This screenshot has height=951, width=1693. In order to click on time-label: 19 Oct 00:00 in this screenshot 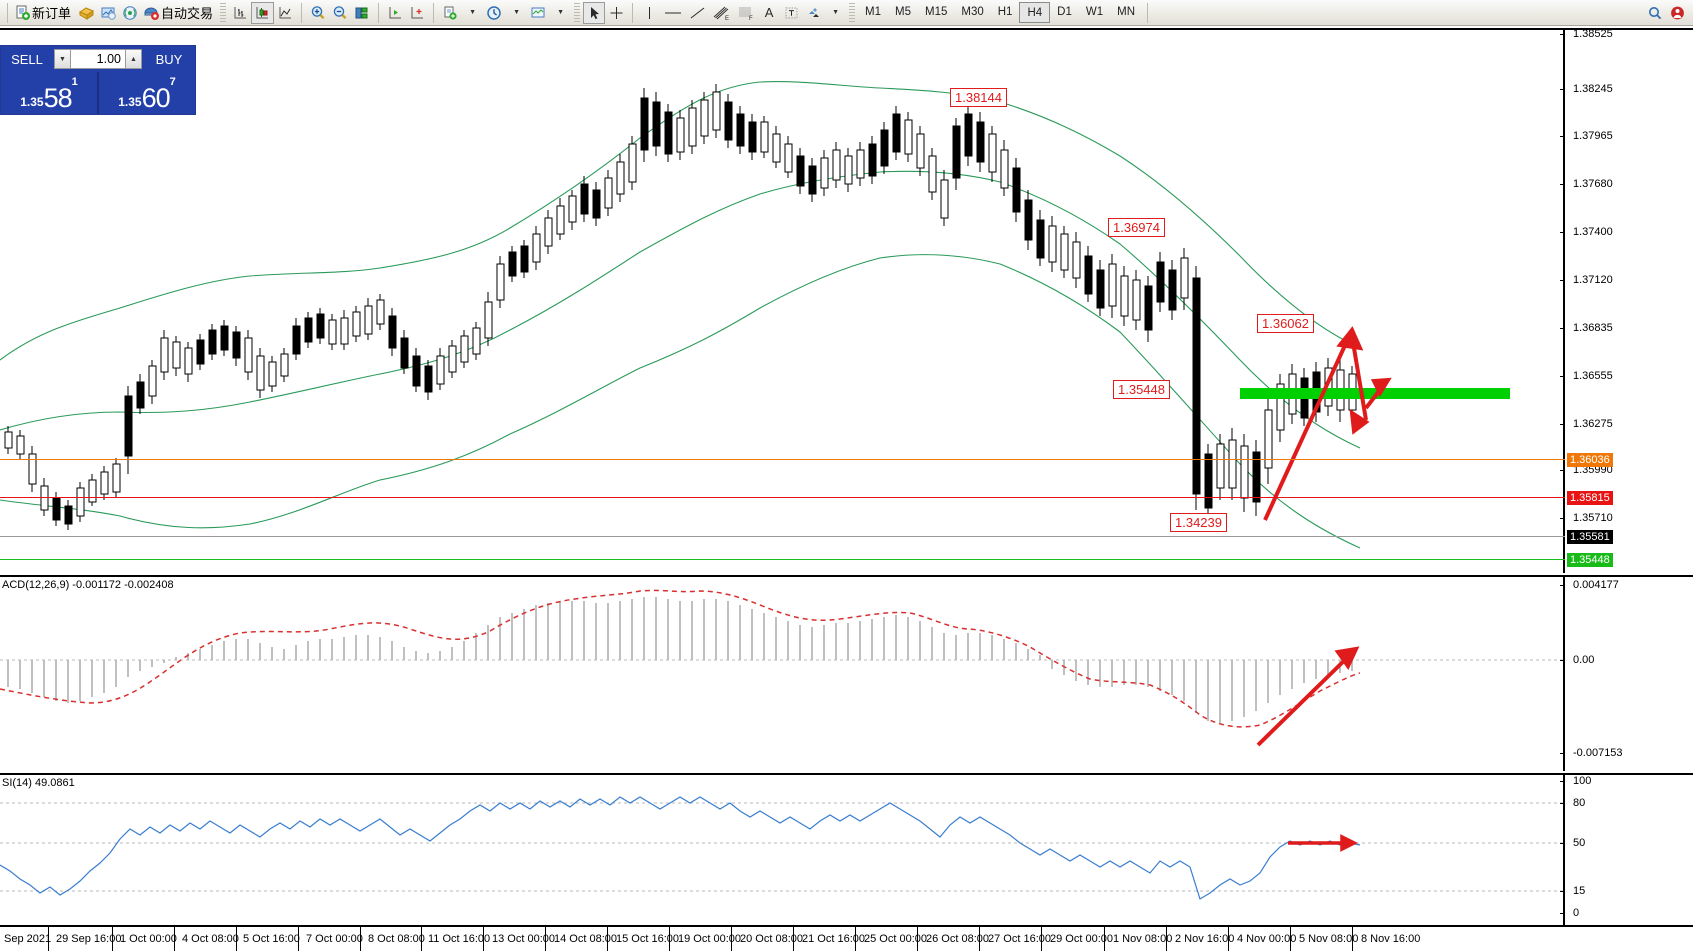, I will do `click(709, 939)`.